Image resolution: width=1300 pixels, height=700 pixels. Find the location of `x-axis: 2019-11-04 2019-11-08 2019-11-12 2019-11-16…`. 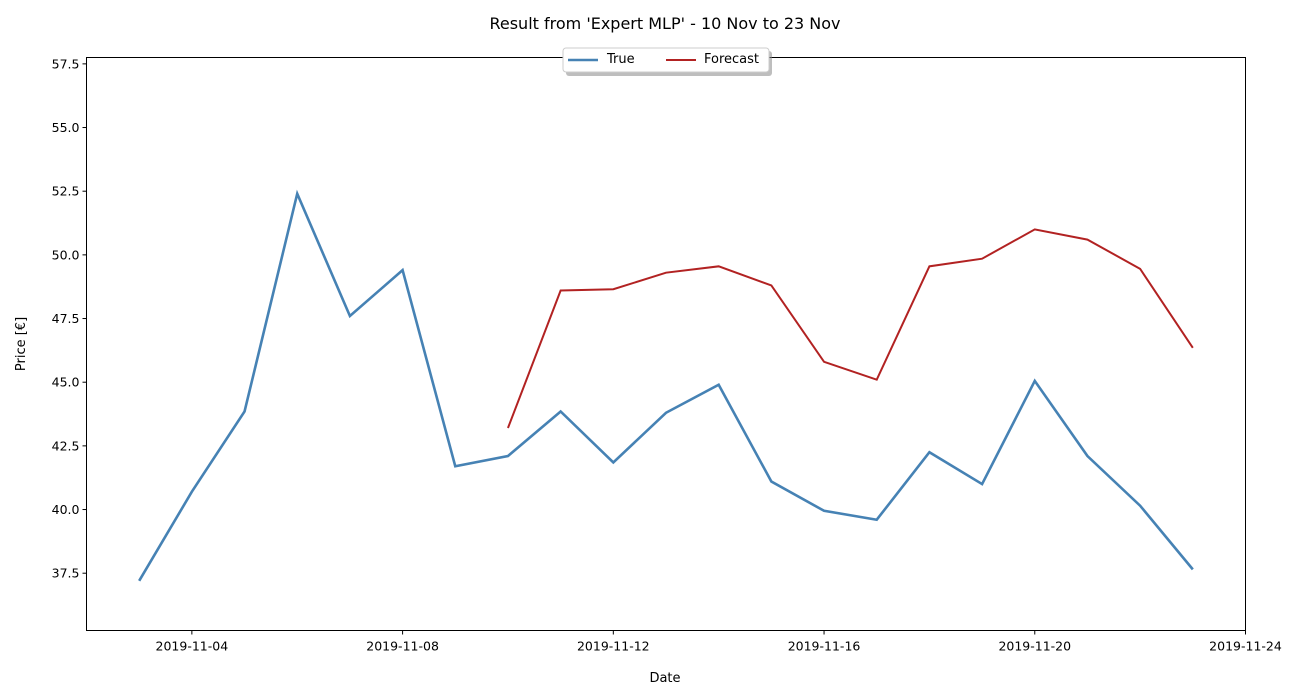

x-axis: 2019-11-04 2019-11-08 2019-11-12 2019-11-16… is located at coordinates (719, 642).